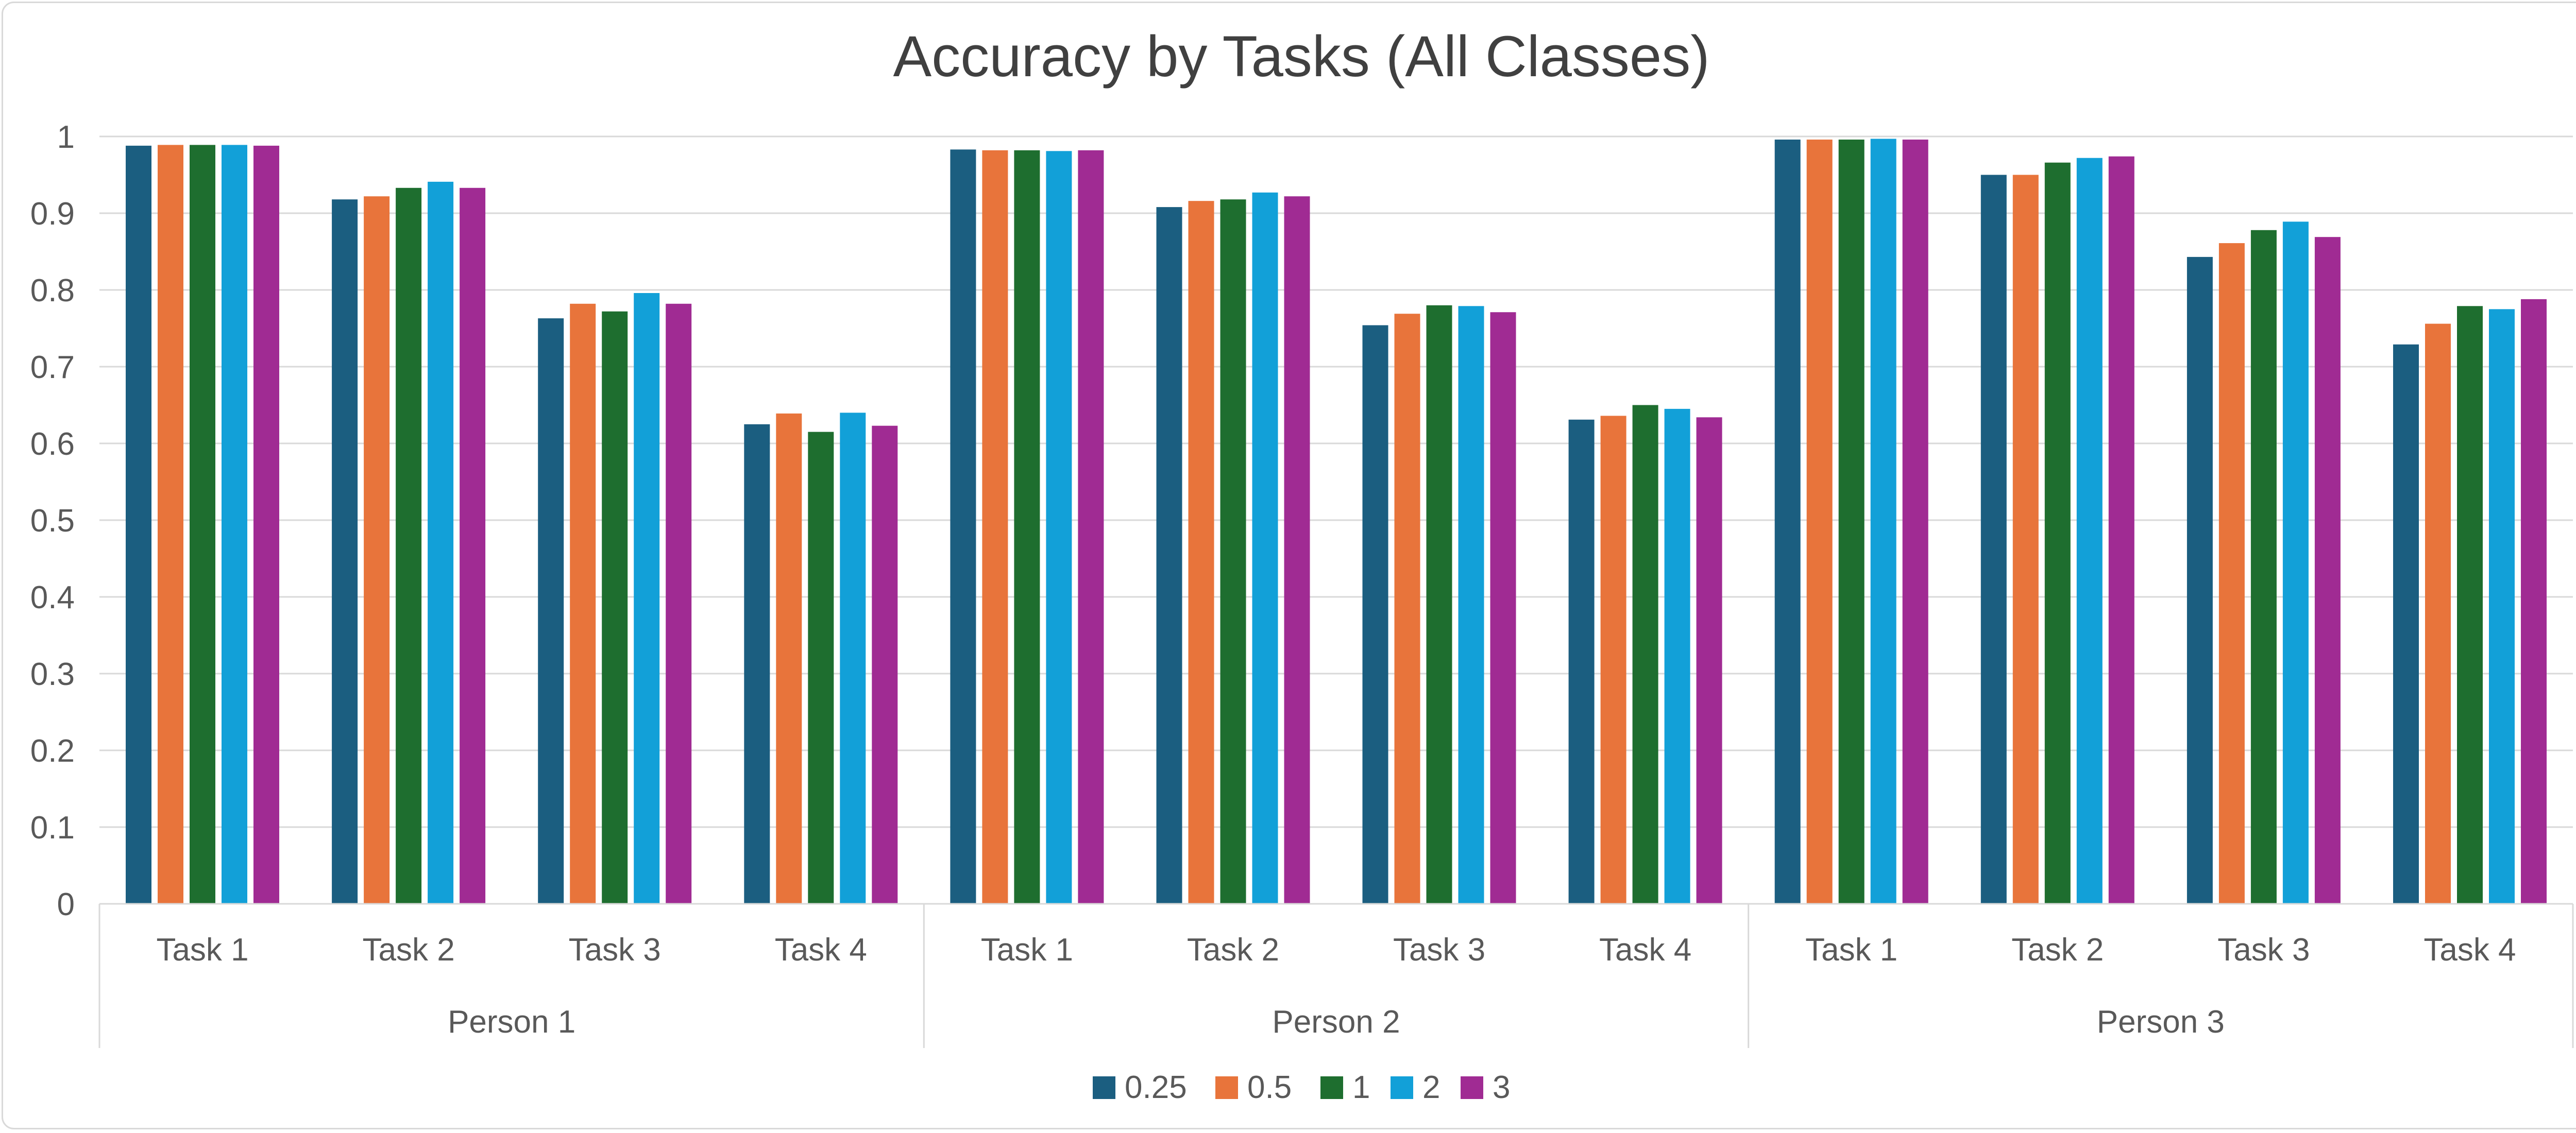 The height and width of the screenshot is (1133, 2576). I want to click on legend-item: 0.25, so click(1140, 1087).